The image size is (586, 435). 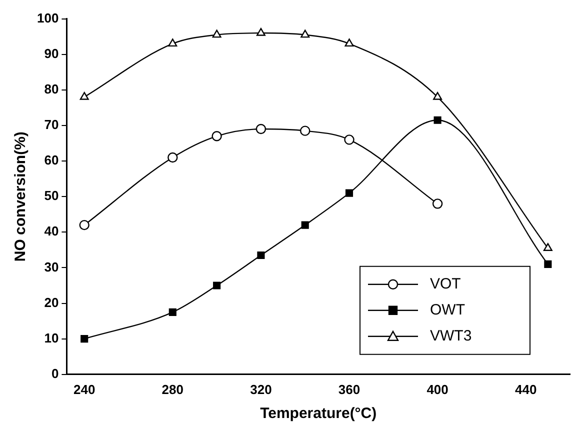 What do you see at coordinates (261, 389) in the screenshot?
I see `x-tick-label: 320` at bounding box center [261, 389].